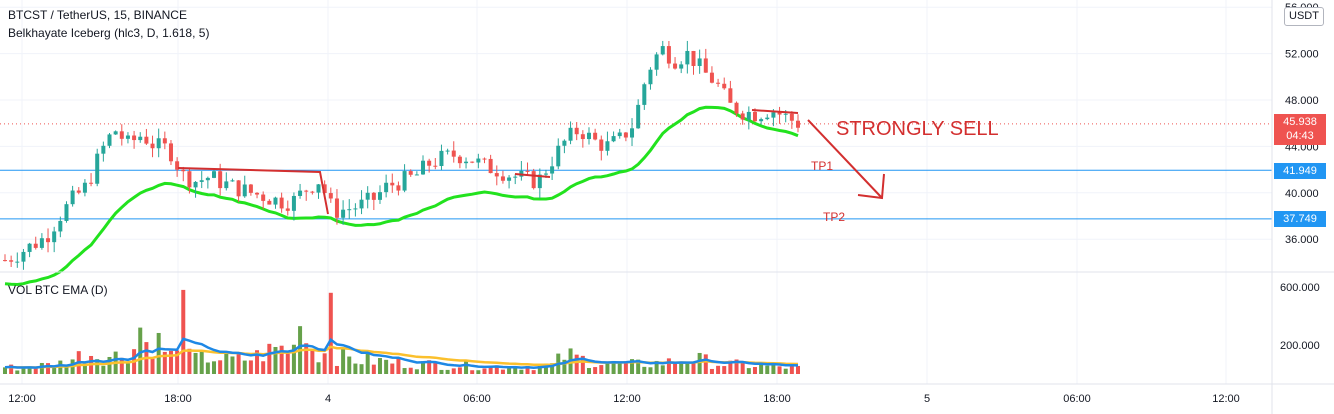 The width and height of the screenshot is (1334, 414). What do you see at coordinates (1304, 16) in the screenshot?
I see `currency-badge: USDT` at bounding box center [1304, 16].